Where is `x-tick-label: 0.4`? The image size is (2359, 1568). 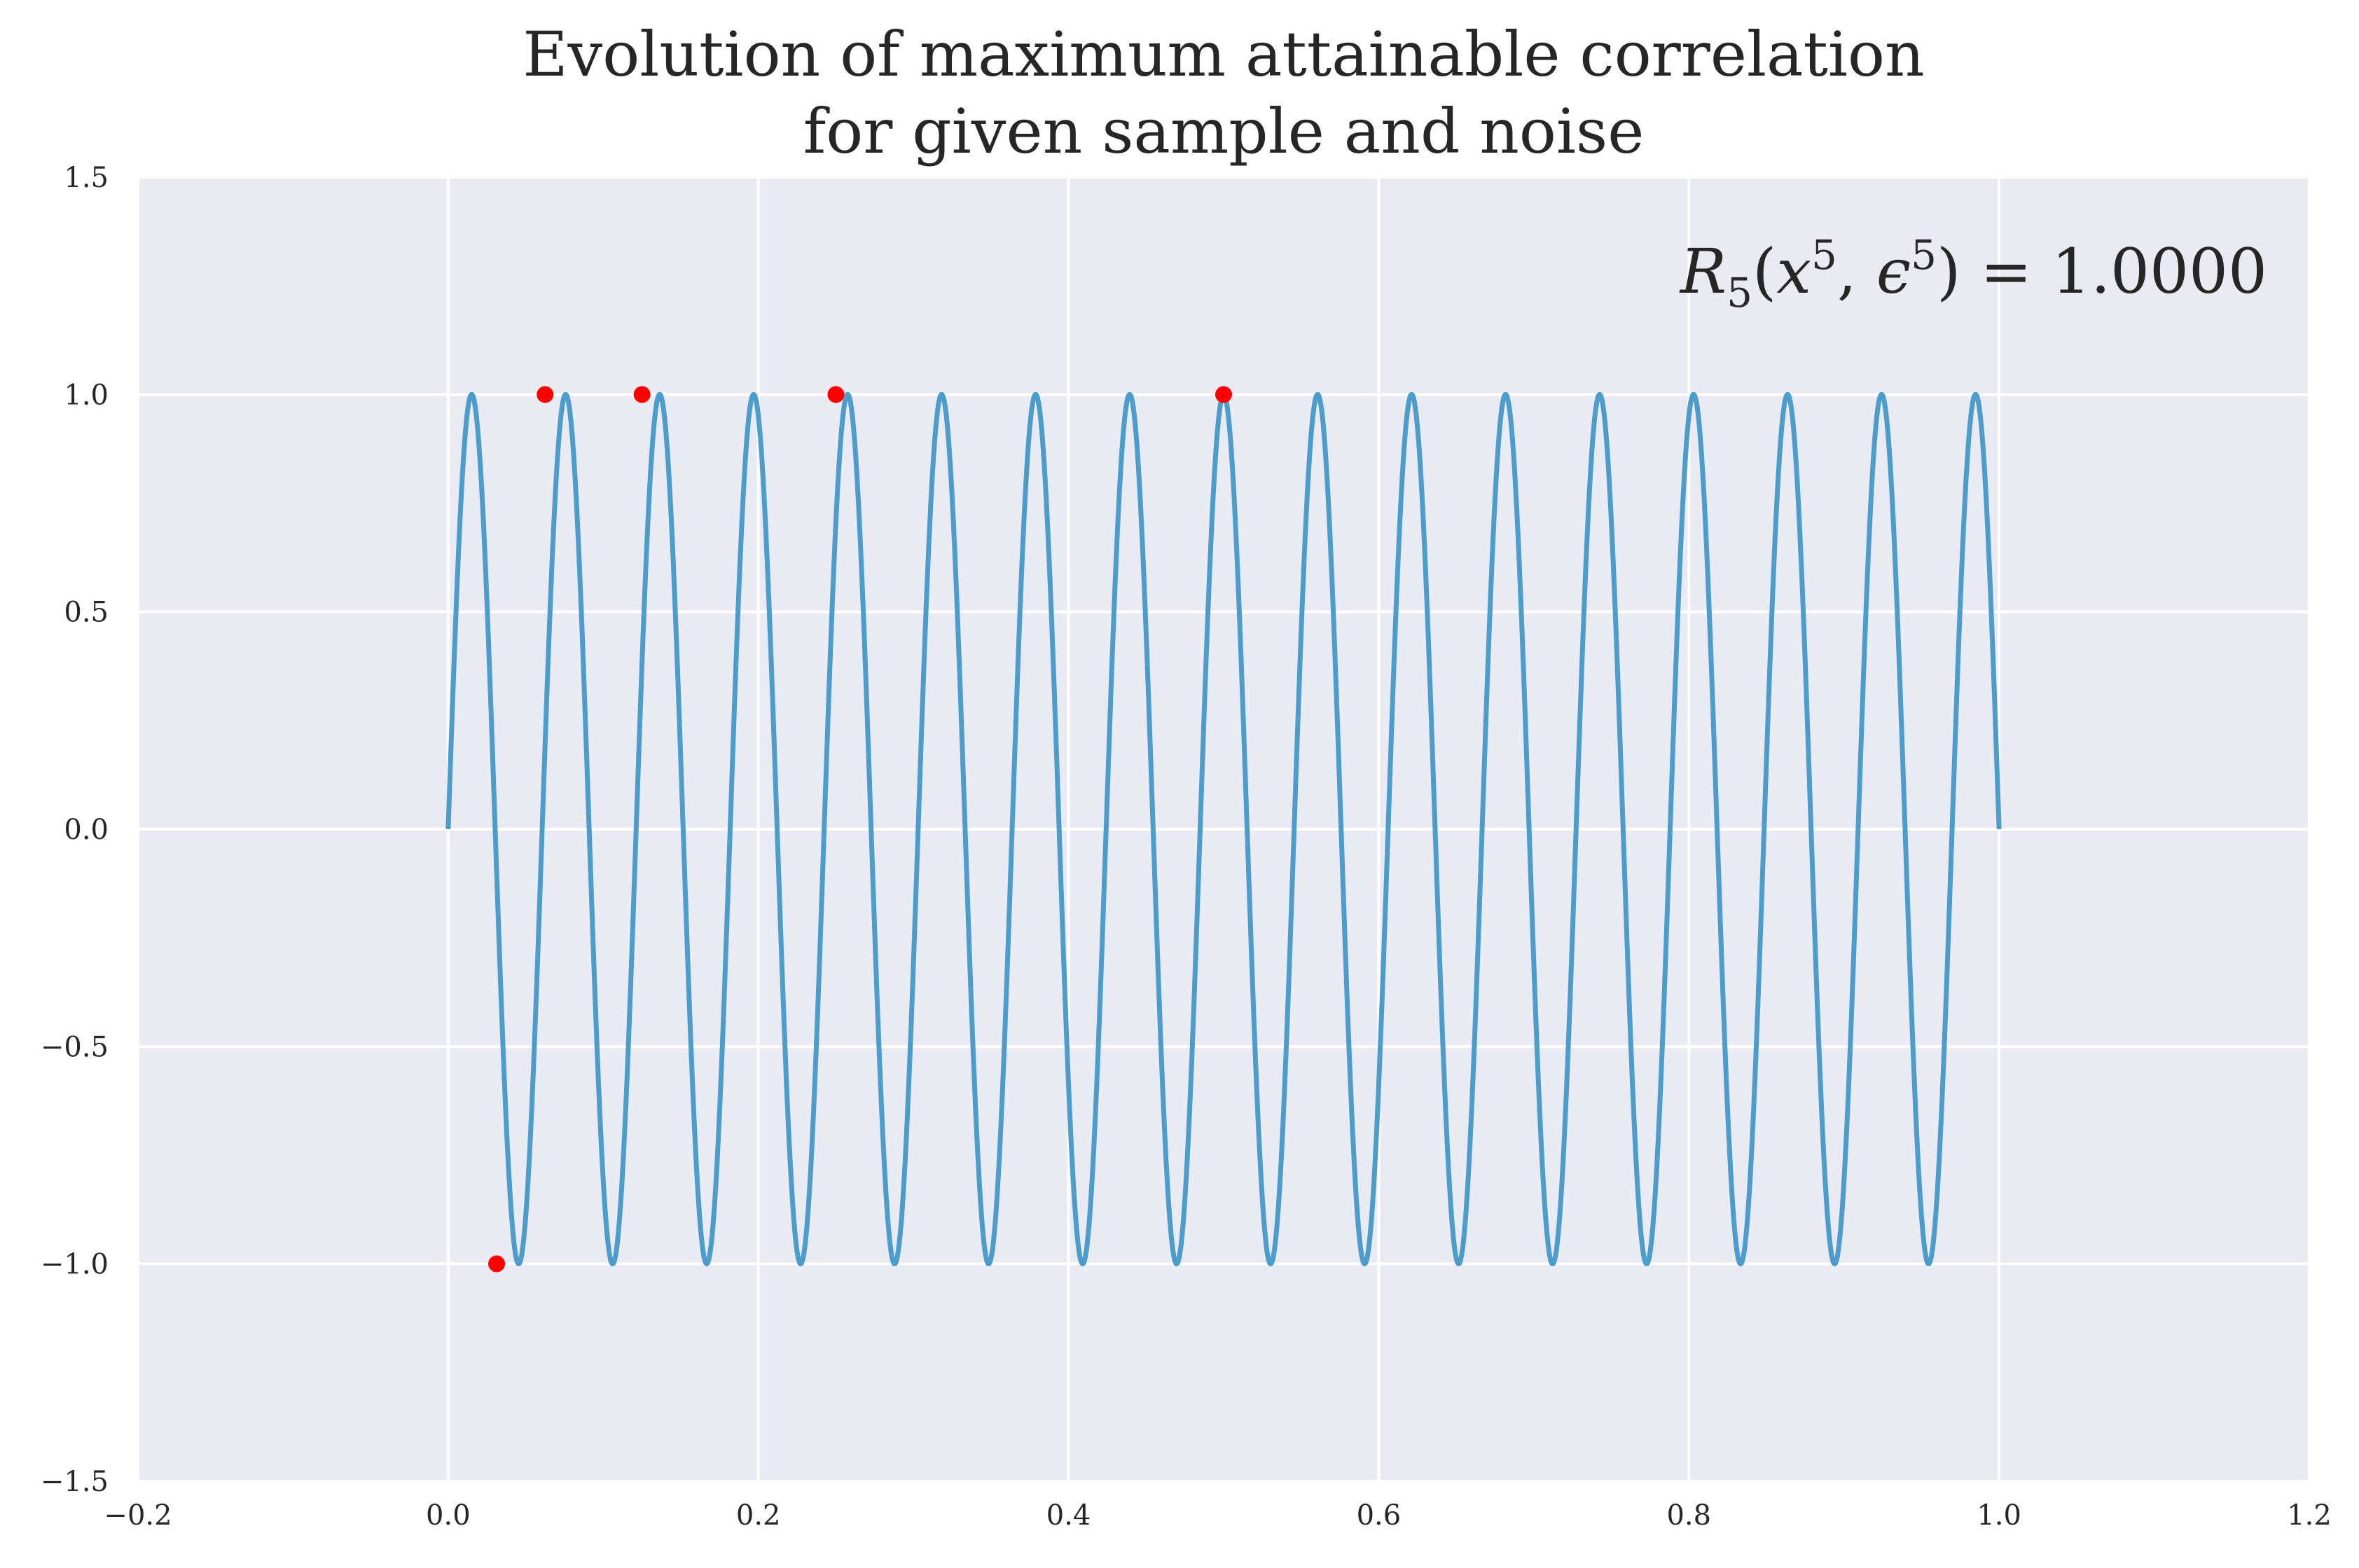 x-tick-label: 0.4 is located at coordinates (1068, 1515).